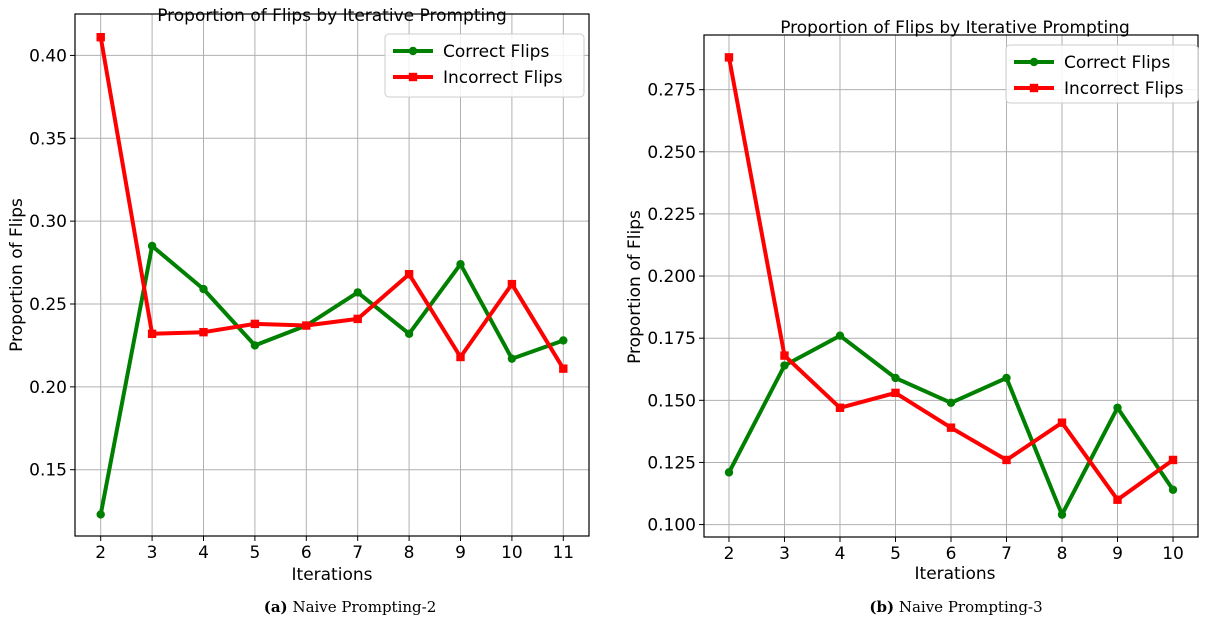 The height and width of the screenshot is (623, 1206). Describe the element at coordinates (882, 607) in the screenshot. I see `caption-b-label: (b)` at that location.